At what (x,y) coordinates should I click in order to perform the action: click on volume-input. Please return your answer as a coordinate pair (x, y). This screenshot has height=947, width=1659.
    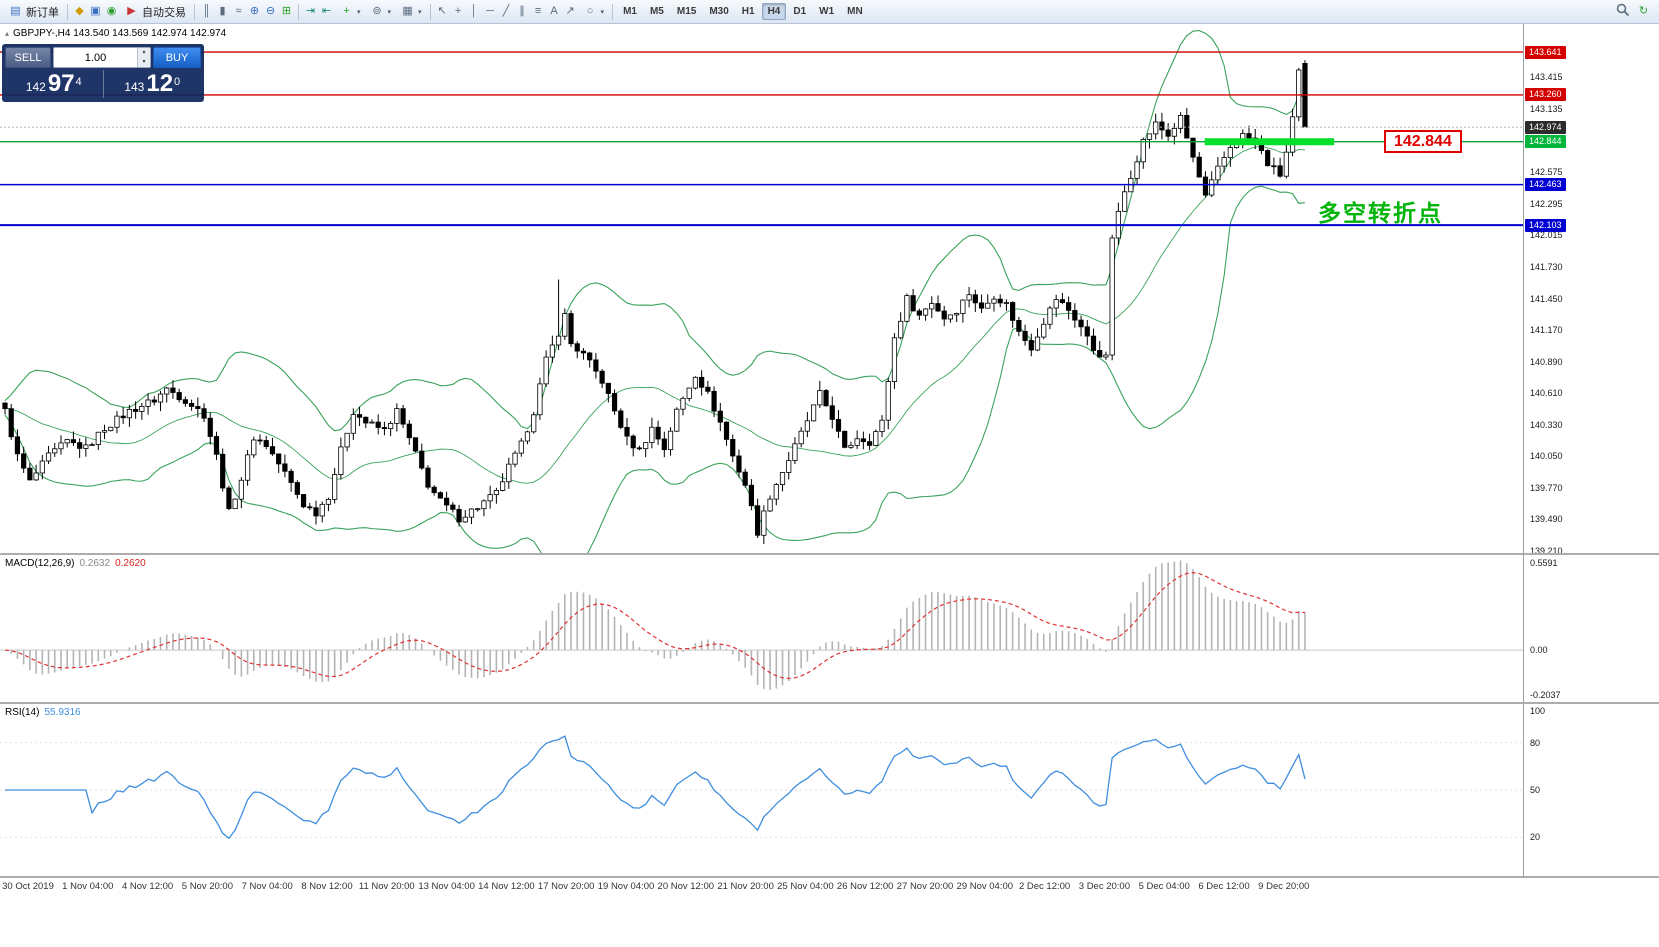
    Looking at the image, I should click on (95, 57).